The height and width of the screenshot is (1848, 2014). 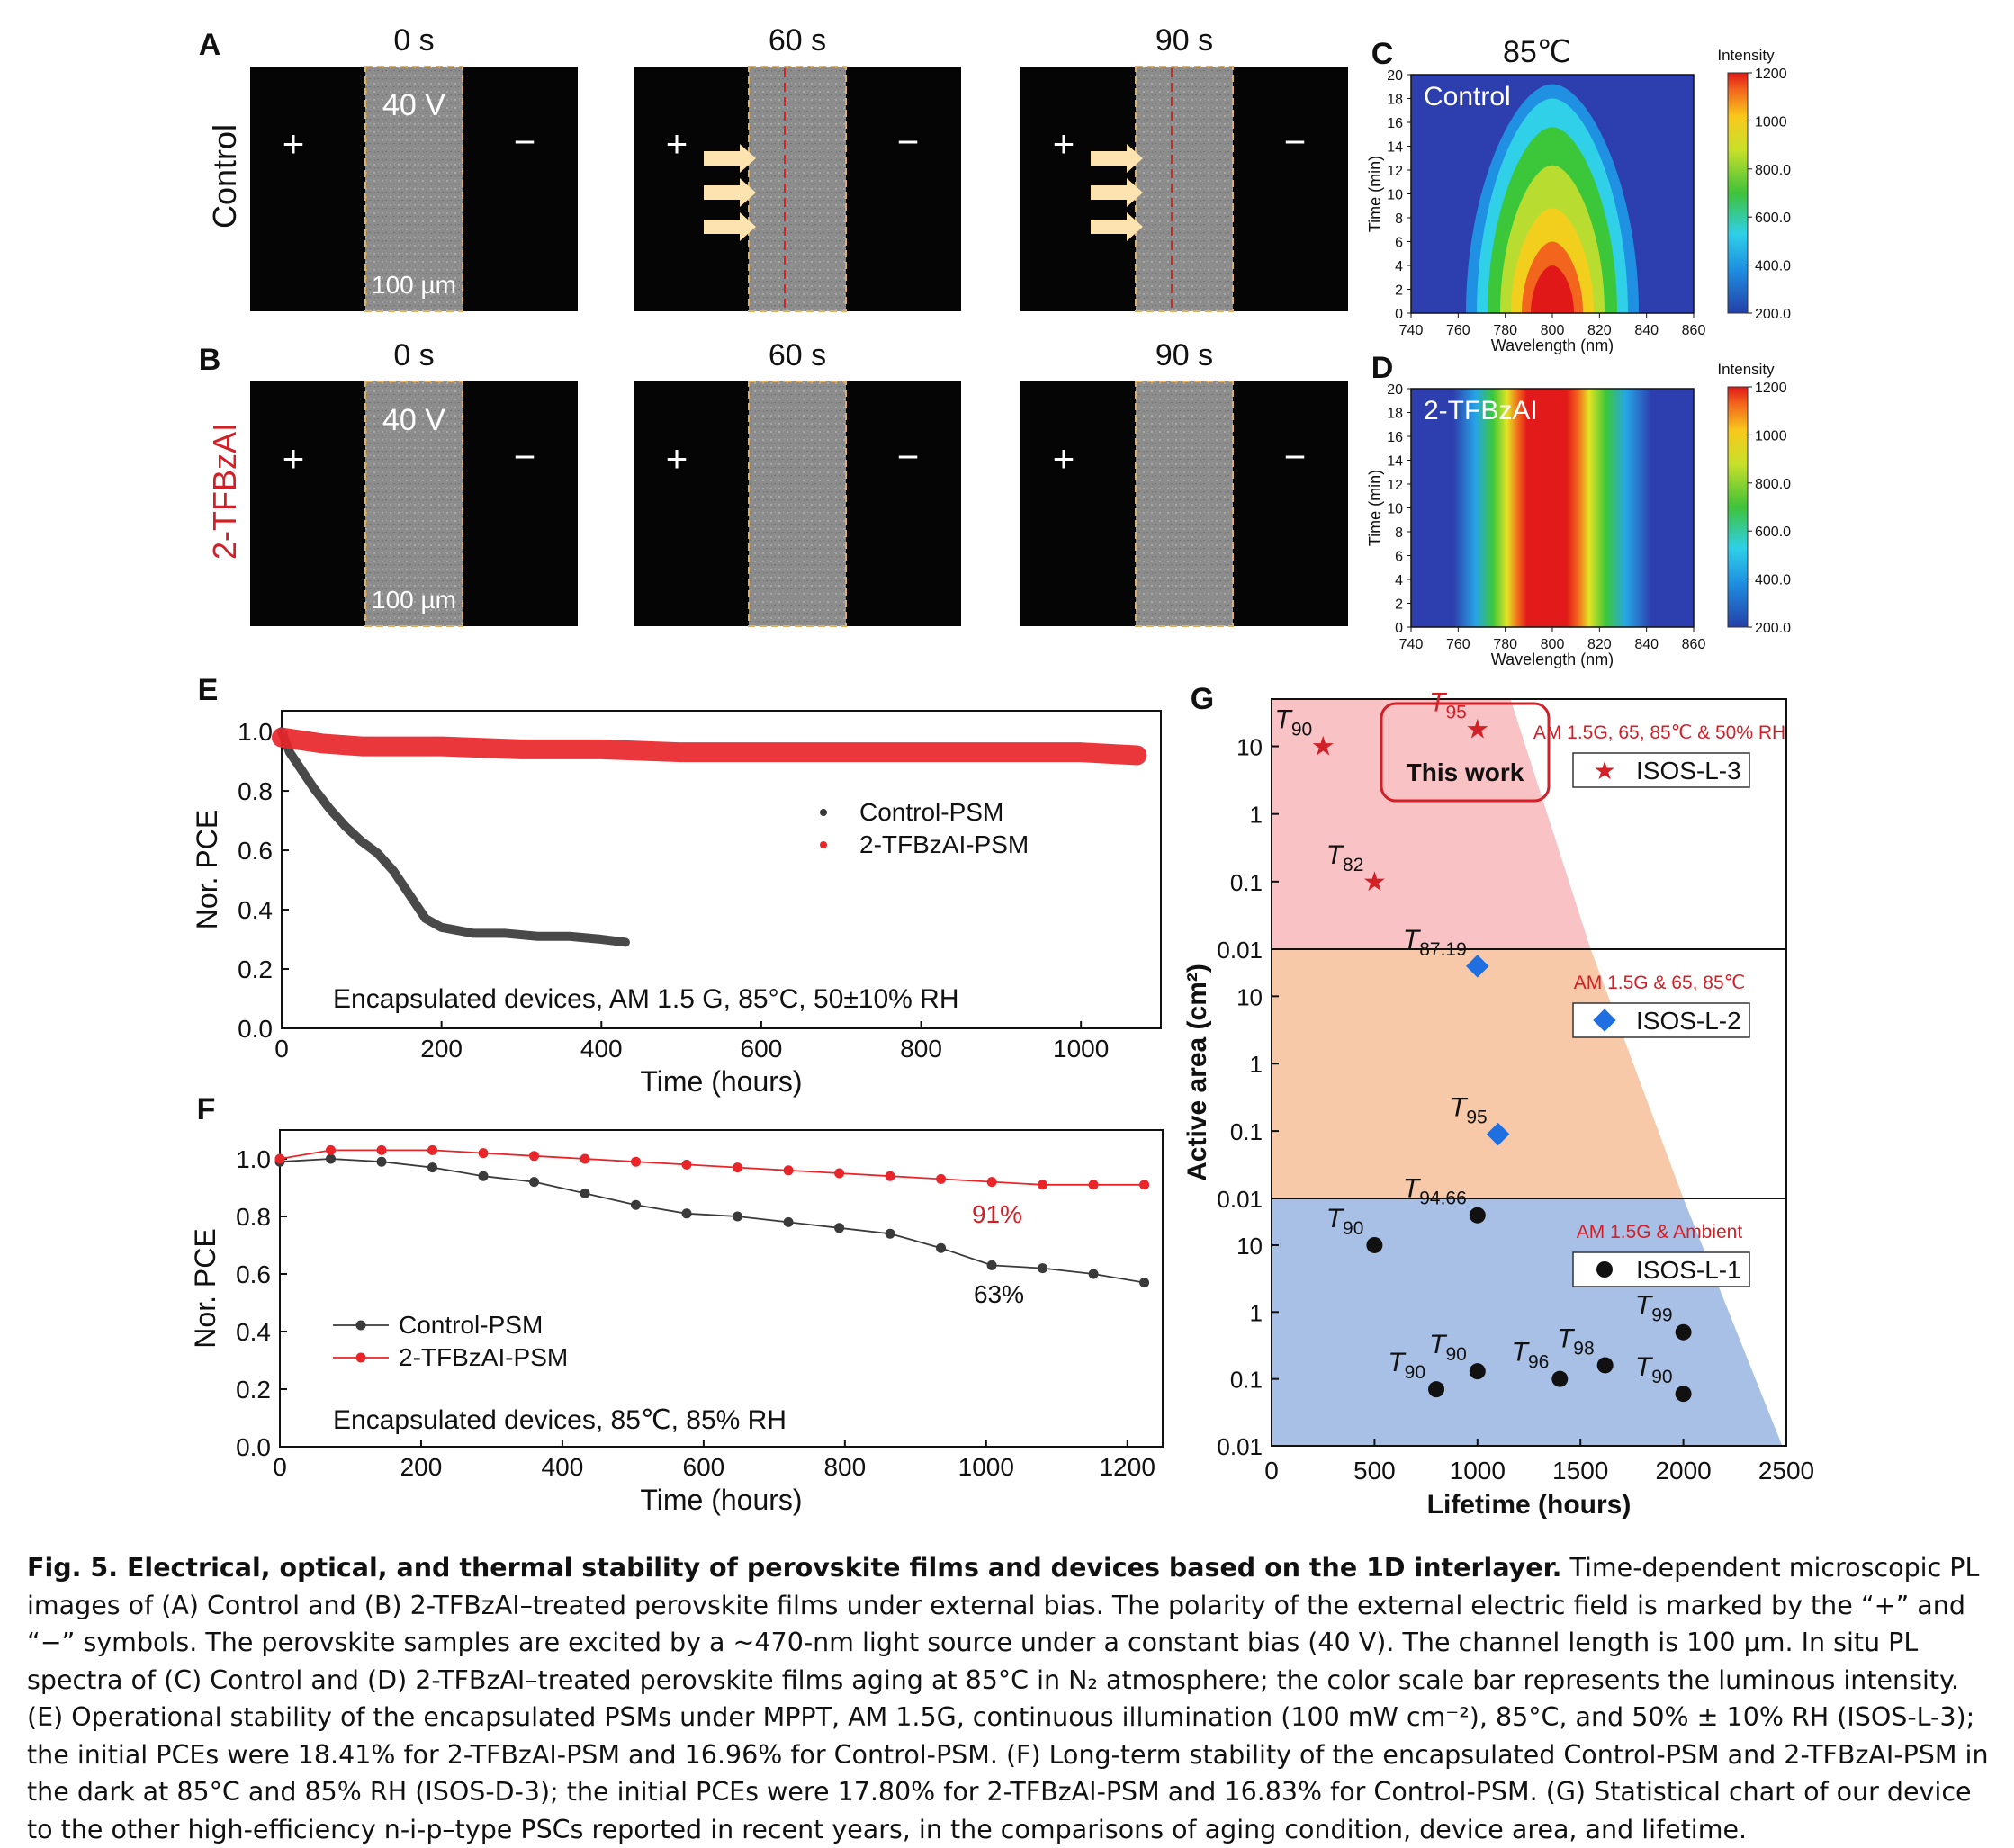 What do you see at coordinates (1773, 218) in the screenshot?
I see `colorbar-tick-label: 600.0` at bounding box center [1773, 218].